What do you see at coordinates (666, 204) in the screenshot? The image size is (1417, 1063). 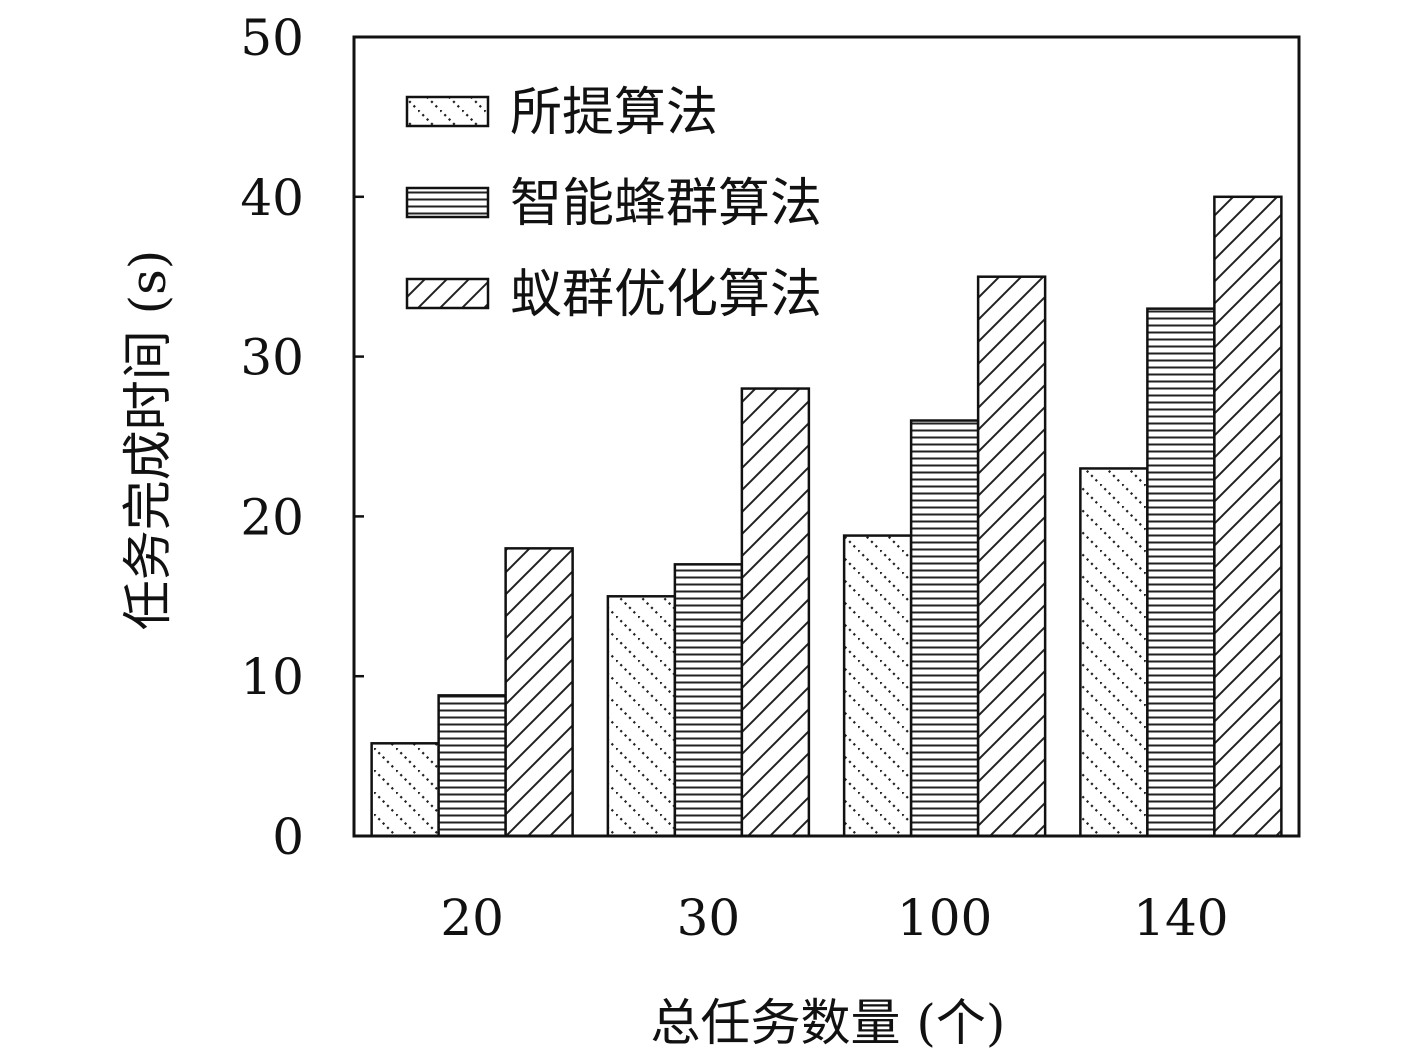 I see `legend-label: 智能蜂群算法` at bounding box center [666, 204].